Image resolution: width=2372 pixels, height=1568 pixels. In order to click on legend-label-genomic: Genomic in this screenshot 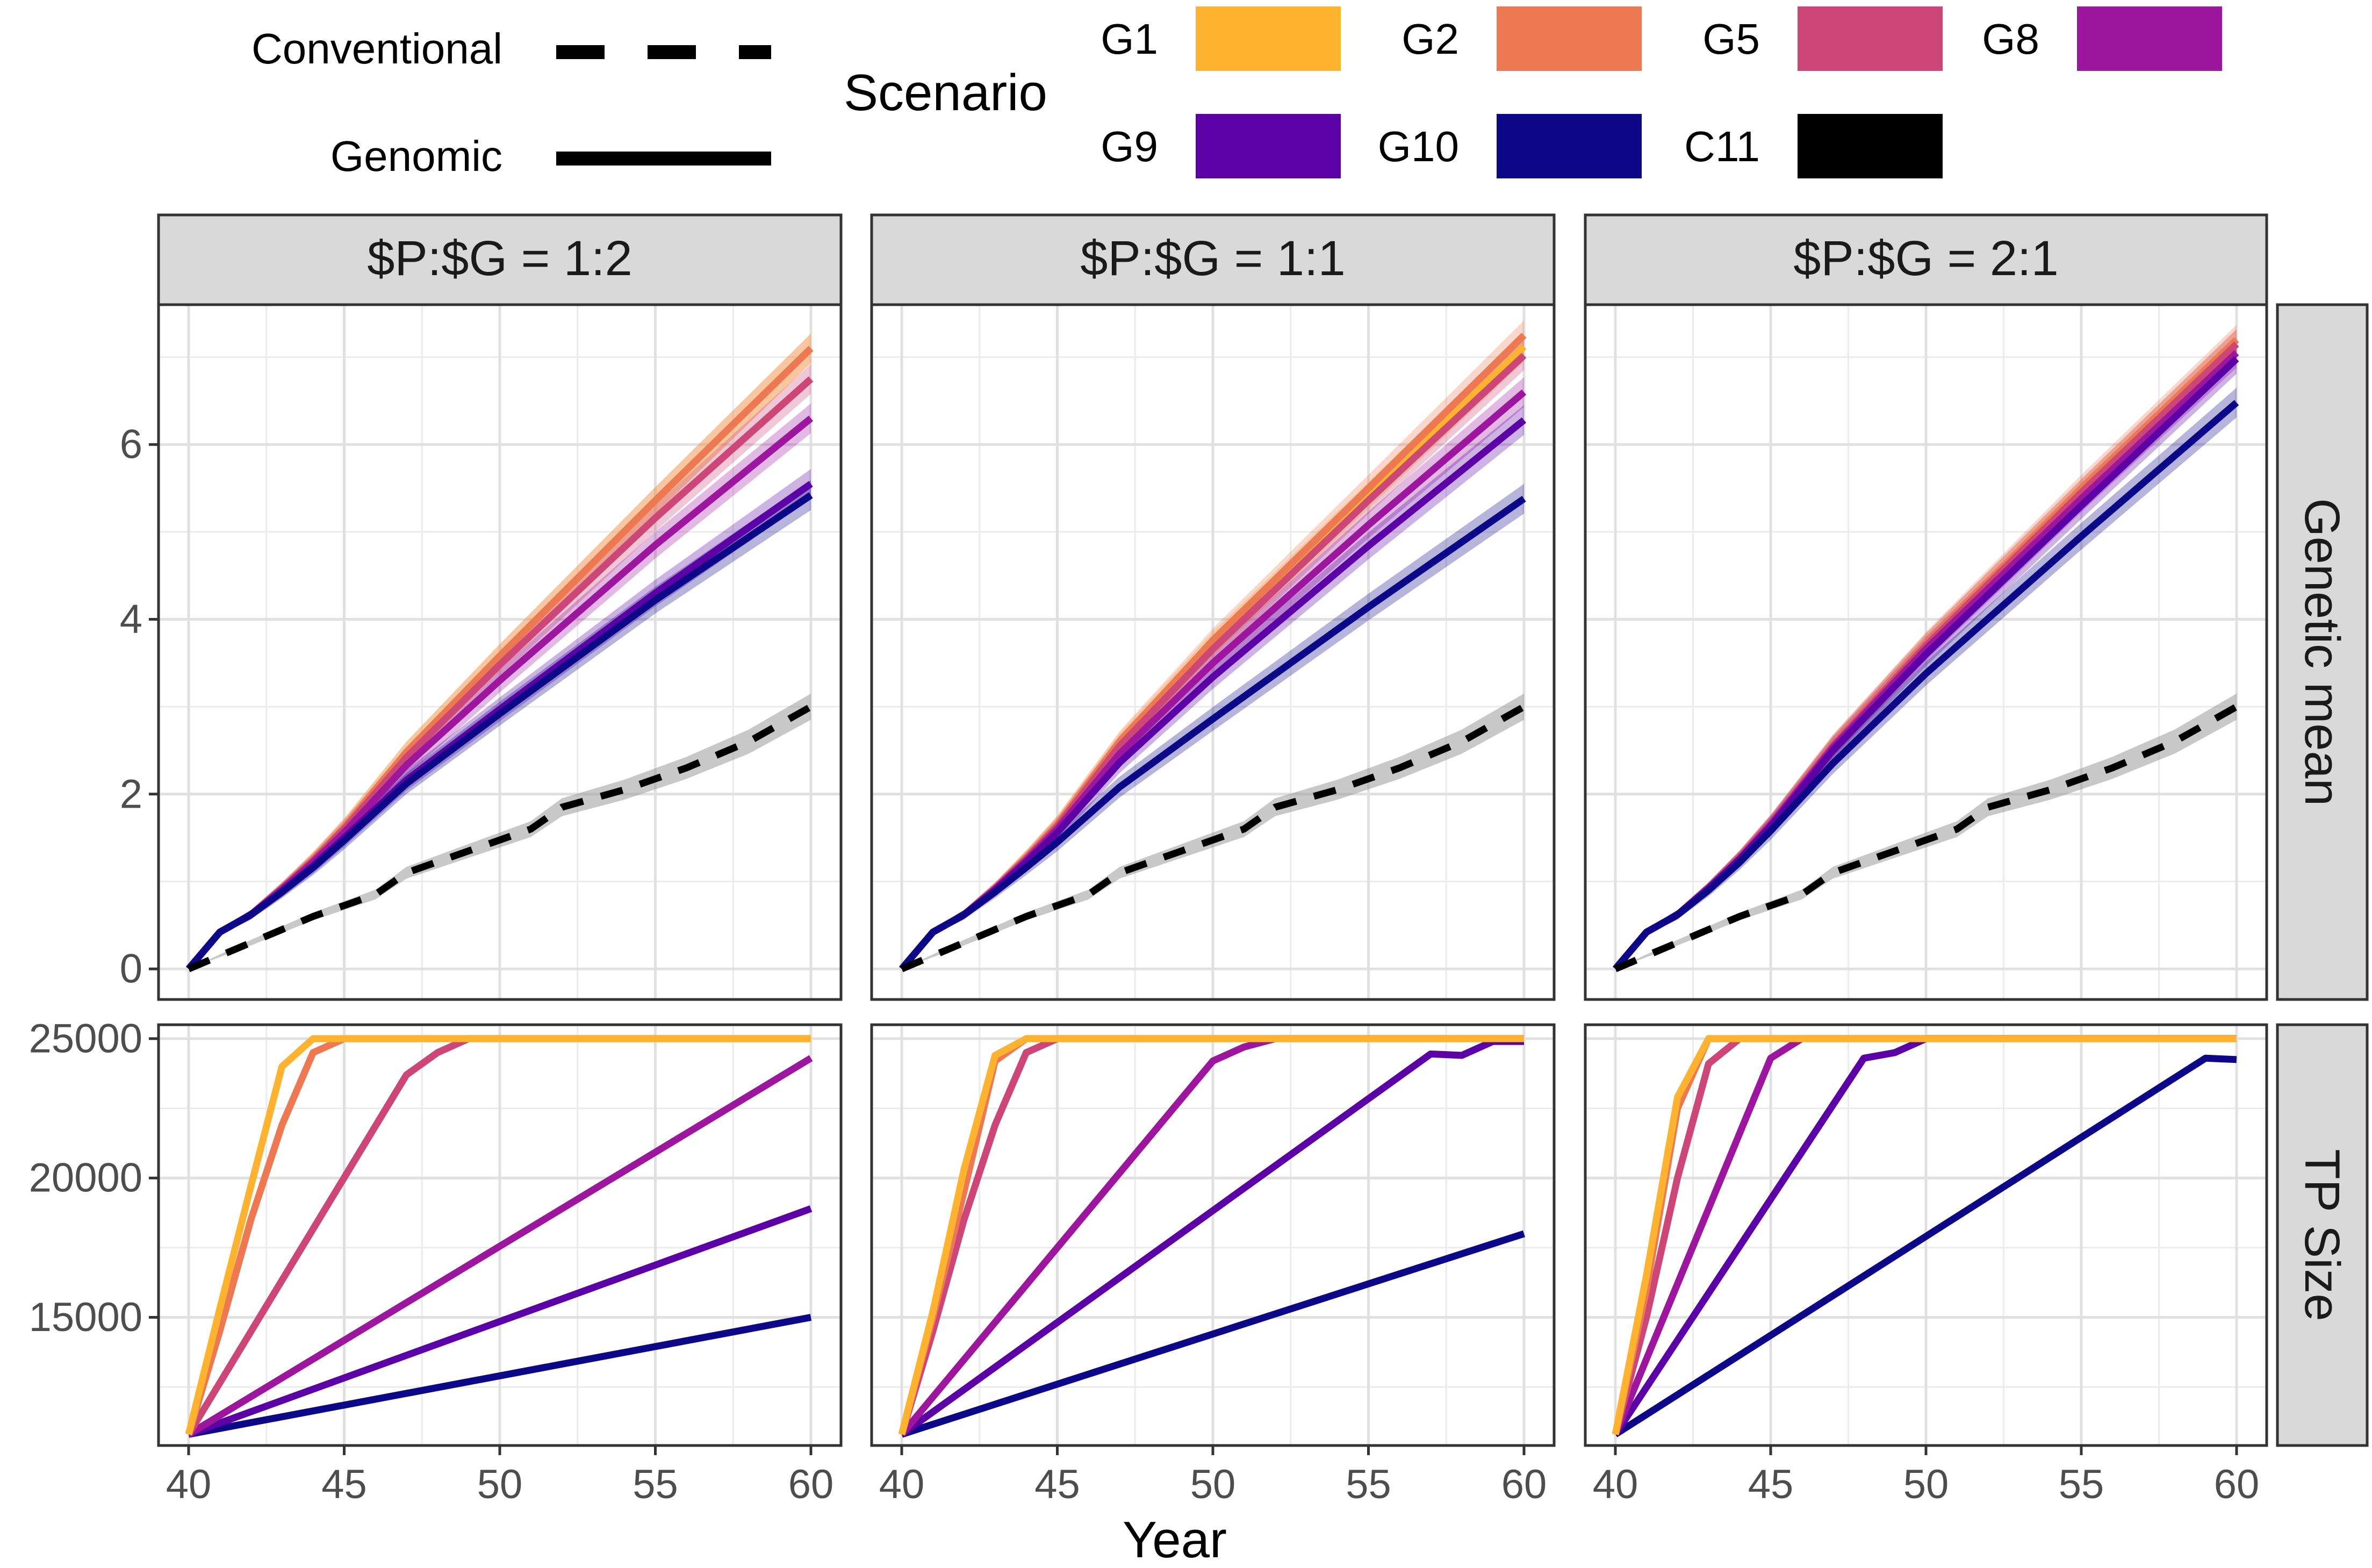, I will do `click(416, 156)`.